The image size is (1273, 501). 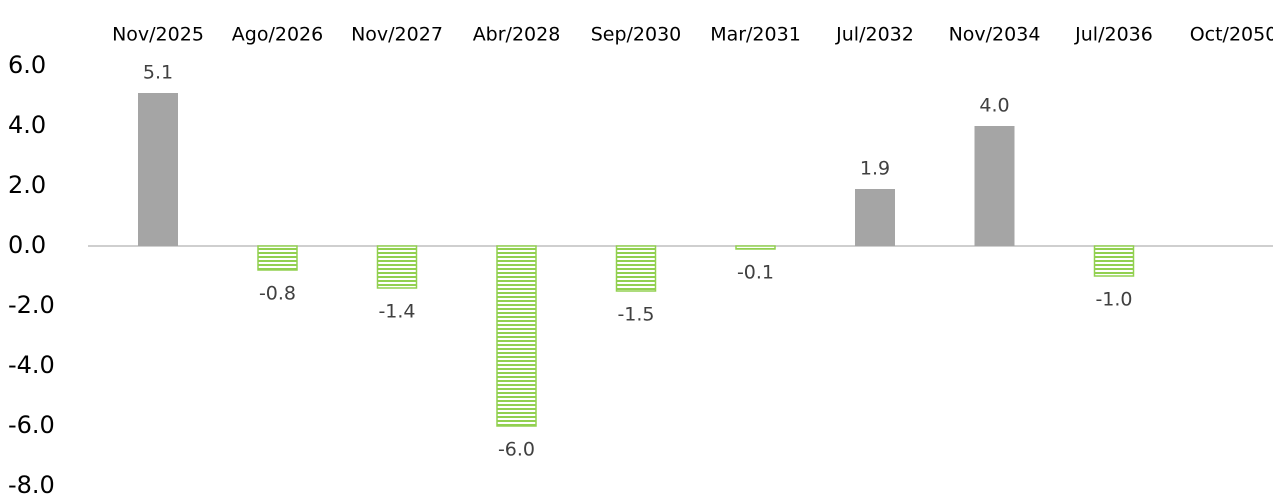 I want to click on x-tick-label: Sep/2030, so click(x=636, y=35).